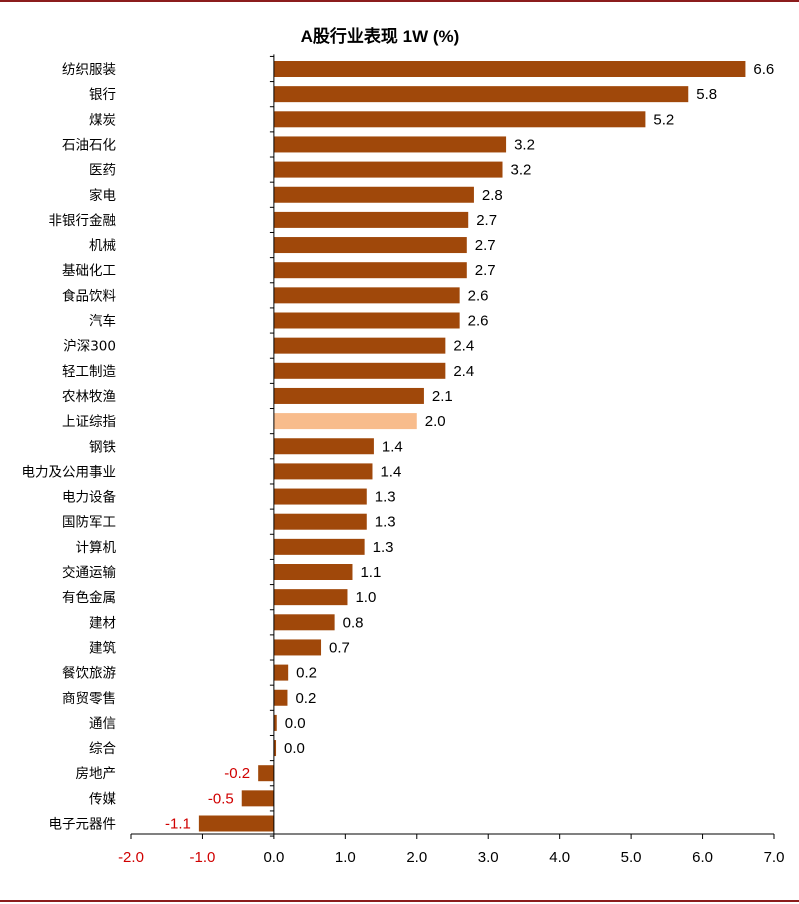 The image size is (799, 904). What do you see at coordinates (706, 94) in the screenshot?
I see `value-label: 5.8` at bounding box center [706, 94].